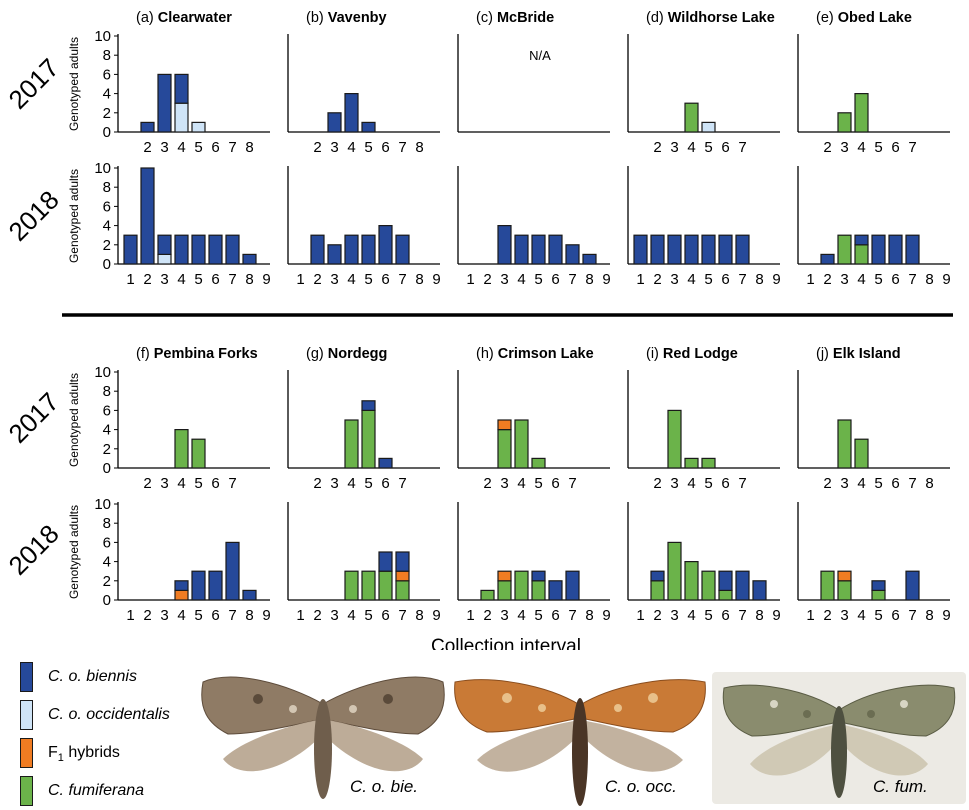  I want to click on x-tick-label-crimson-lake-2018-4: 4, so click(521, 615).